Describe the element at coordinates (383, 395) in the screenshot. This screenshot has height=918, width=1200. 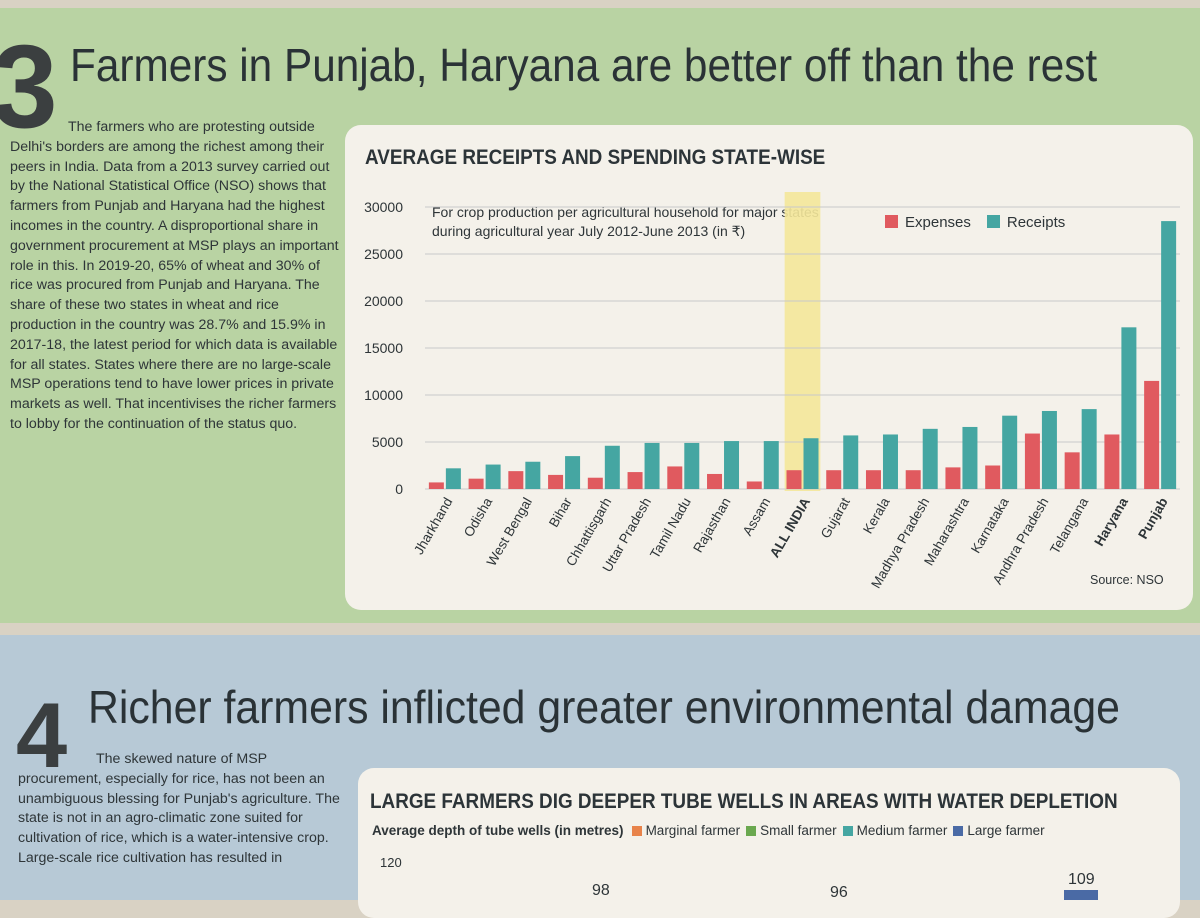
I see `y-tick-label: 10000` at that location.